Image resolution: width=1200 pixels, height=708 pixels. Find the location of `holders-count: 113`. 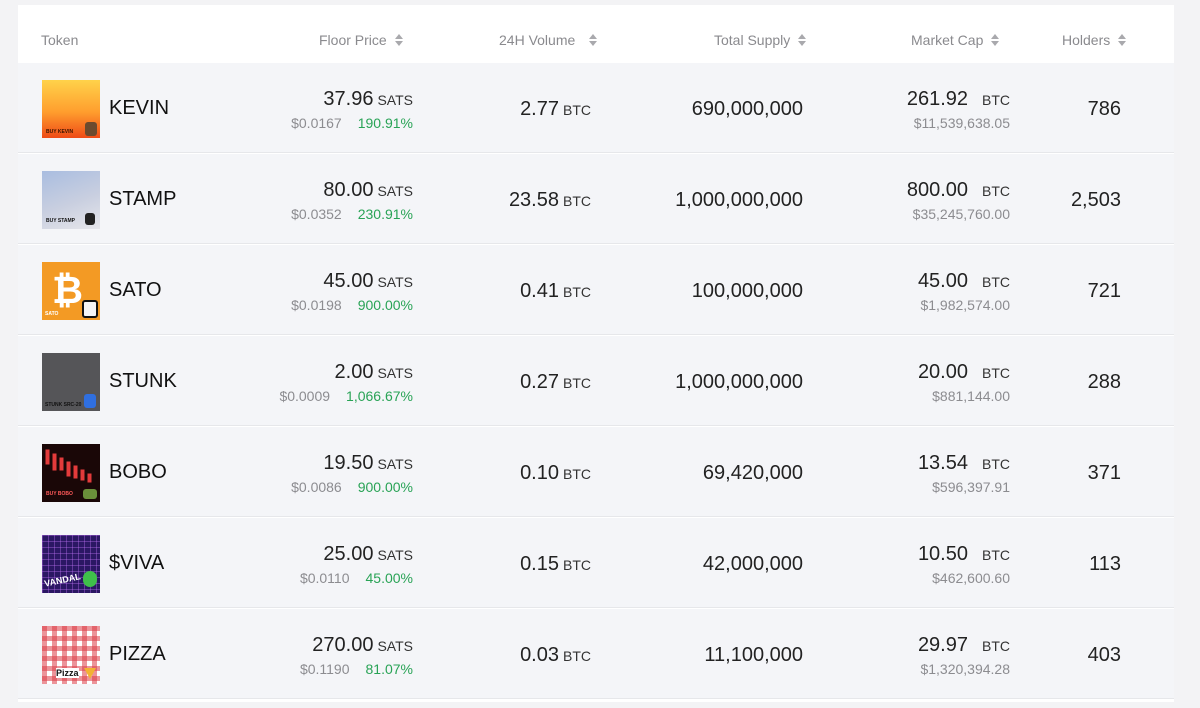

holders-count: 113 is located at coordinates (1105, 564).